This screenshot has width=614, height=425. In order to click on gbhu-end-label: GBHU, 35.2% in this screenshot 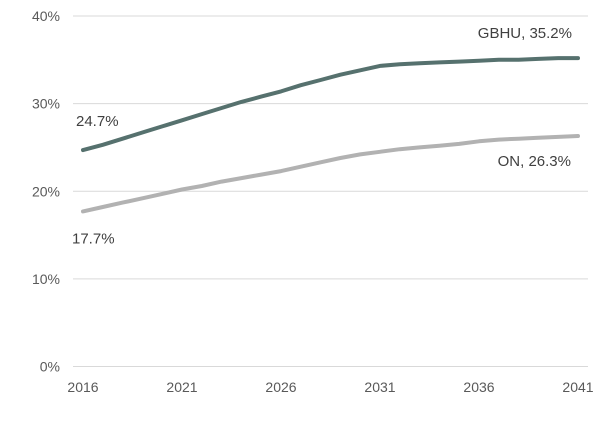, I will do `click(525, 33)`.